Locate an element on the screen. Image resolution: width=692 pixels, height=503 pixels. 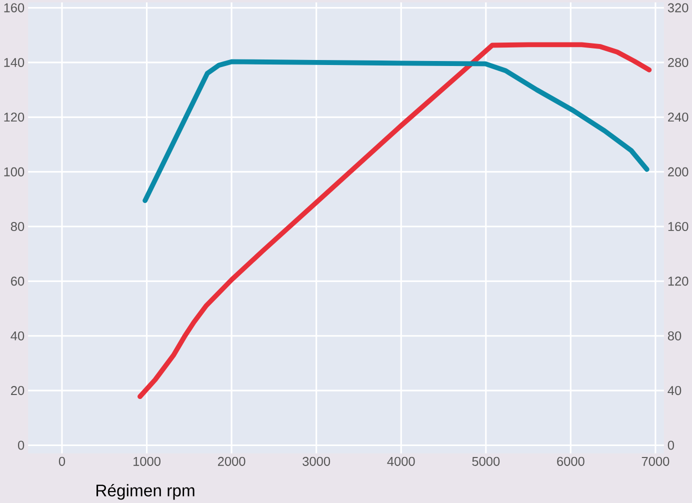
y2-tick-label: 80 is located at coordinates (675, 335).